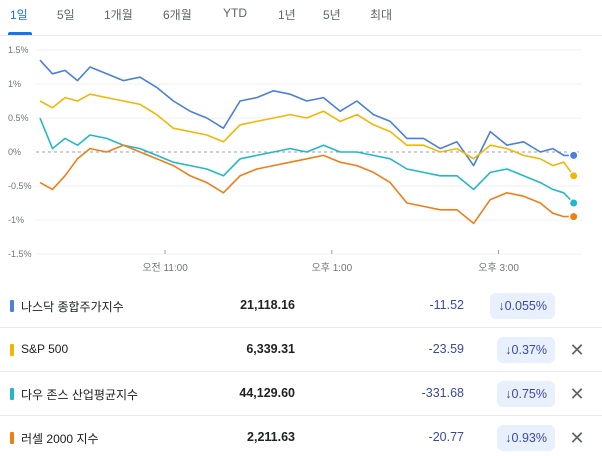  Describe the element at coordinates (301, 394) in the screenshot. I see `index-row: 다우 존스 산업평균지수 44,129.60 -331.68 ↓0.75% ✕` at that location.